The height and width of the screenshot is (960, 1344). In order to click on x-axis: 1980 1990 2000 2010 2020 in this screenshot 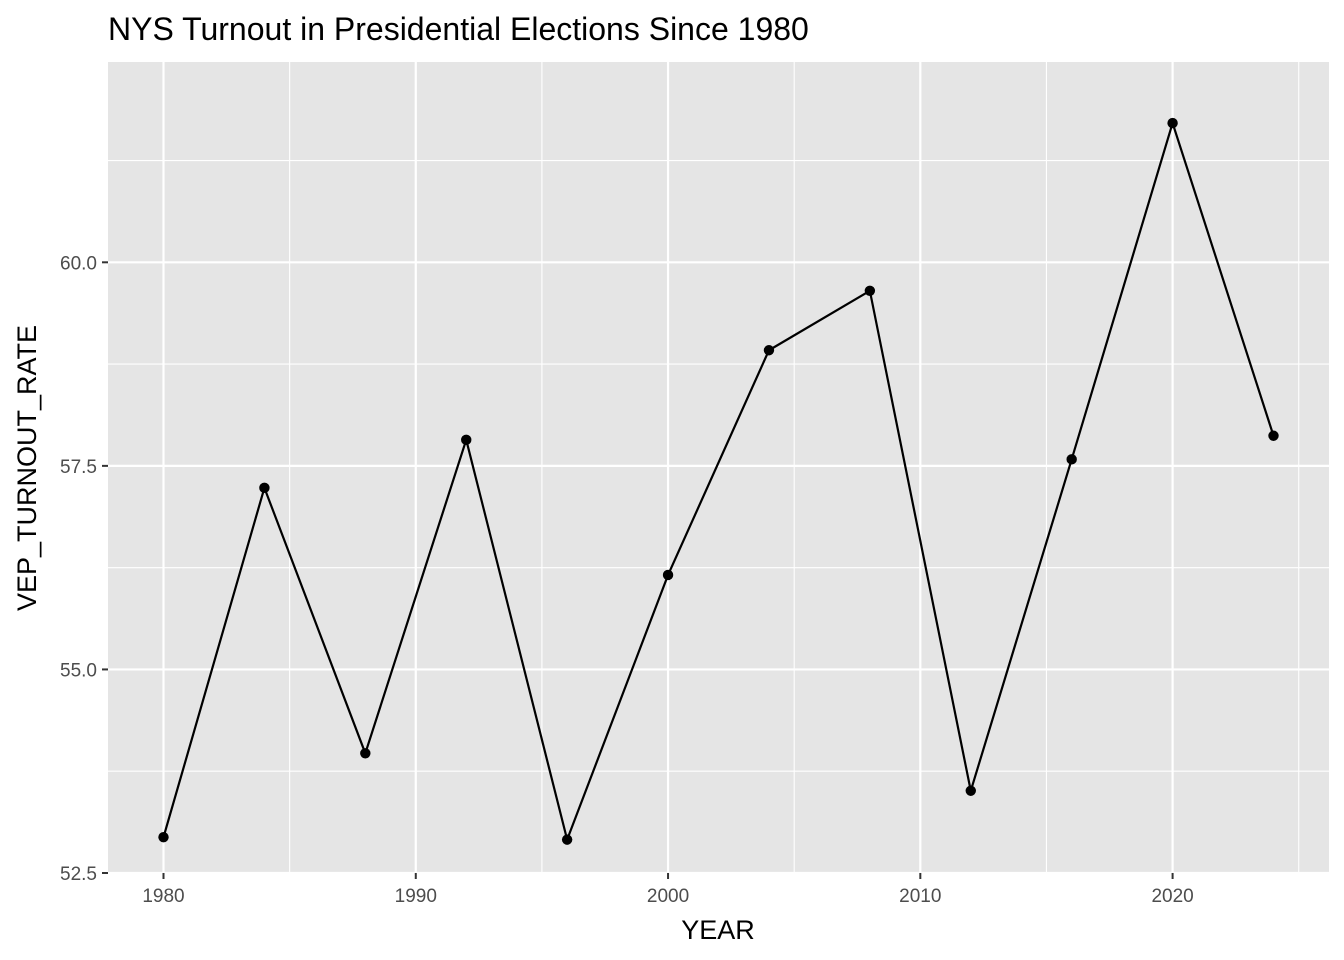, I will do `click(668, 890)`.